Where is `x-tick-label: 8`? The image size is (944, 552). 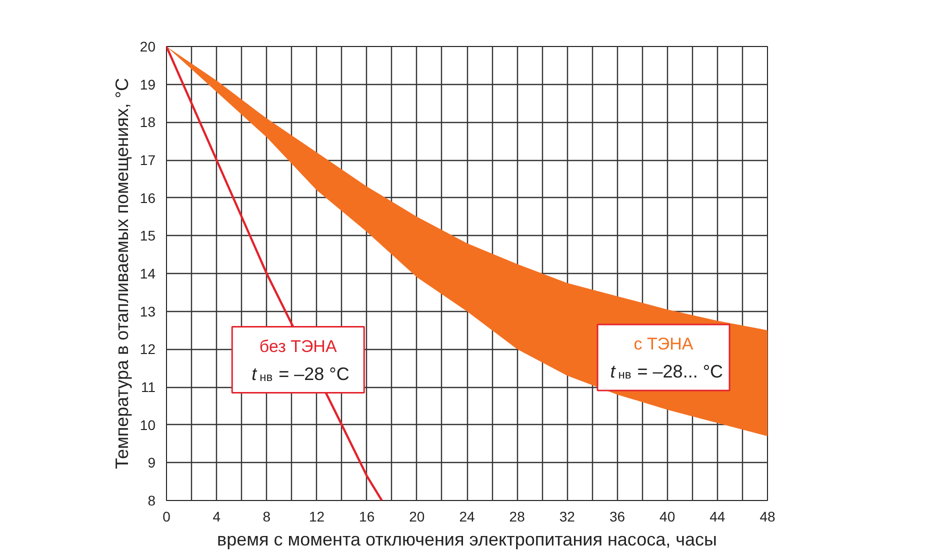
x-tick-label: 8 is located at coordinates (266, 516).